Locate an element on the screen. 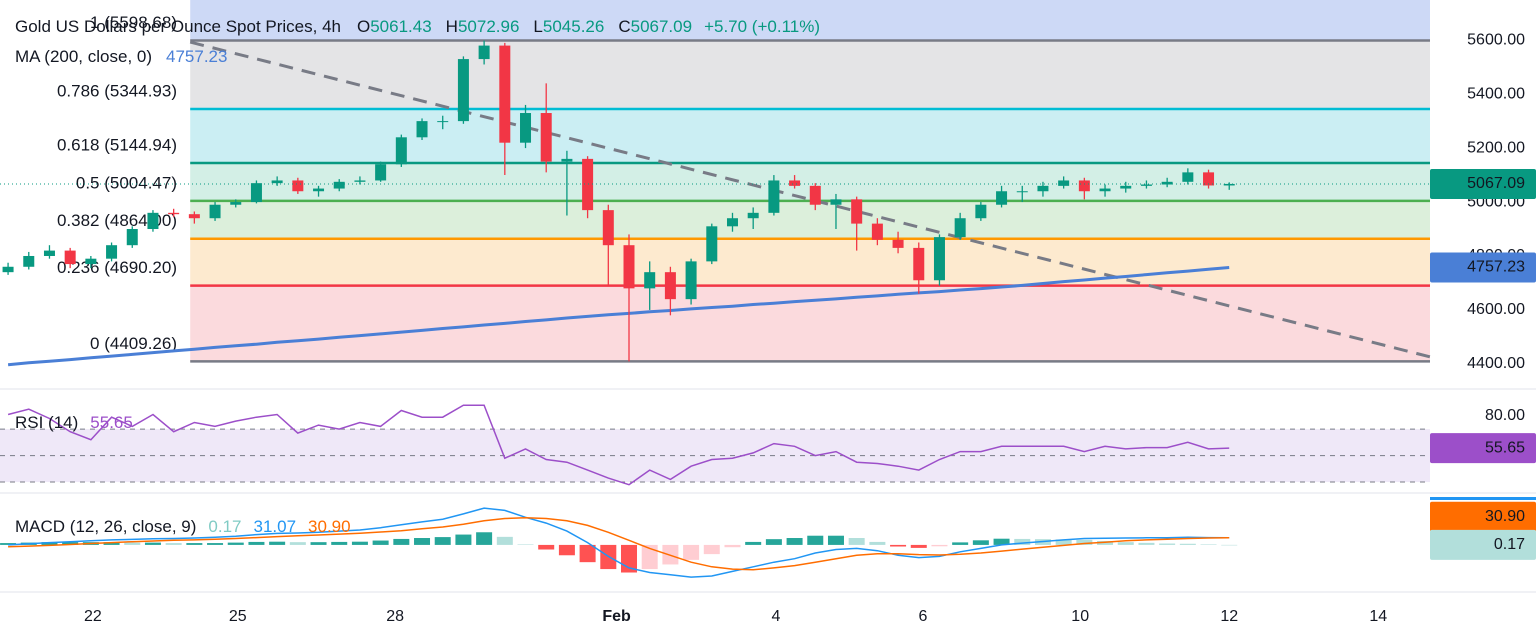 The width and height of the screenshot is (1536, 641). macd-line is located at coordinates (619, 542).